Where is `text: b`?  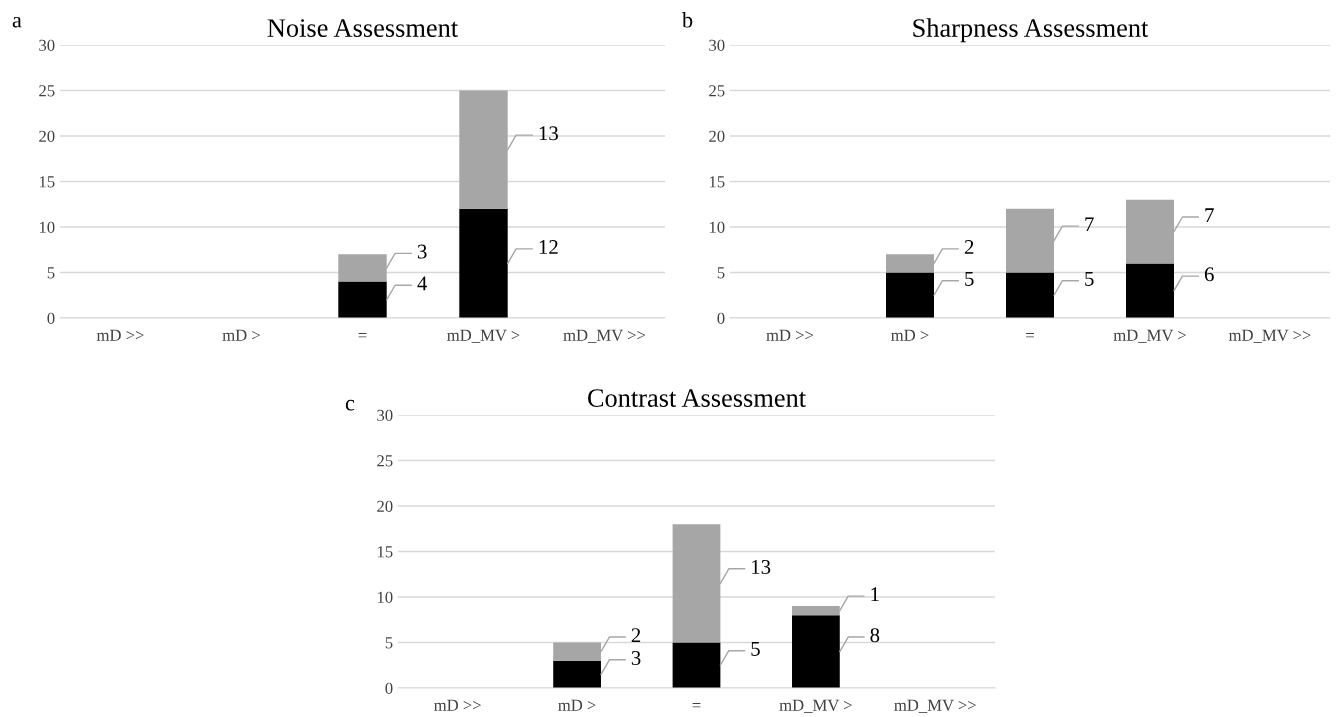
text: b is located at coordinates (687, 19).